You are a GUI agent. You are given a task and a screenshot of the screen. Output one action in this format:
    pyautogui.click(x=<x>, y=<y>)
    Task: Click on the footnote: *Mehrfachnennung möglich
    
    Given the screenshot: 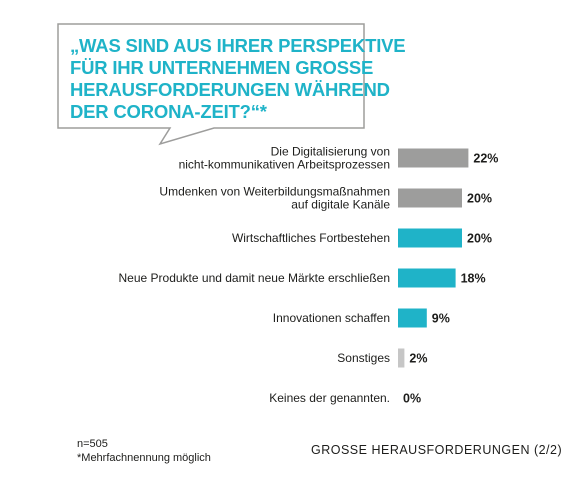 What is the action you would take?
    pyautogui.click(x=144, y=458)
    